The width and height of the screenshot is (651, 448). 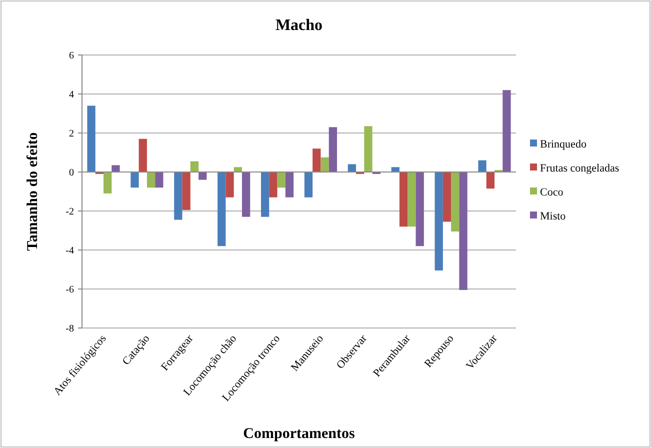 What do you see at coordinates (33, 191) in the screenshot?
I see `y-axis-title: Tamanho do efeito` at bounding box center [33, 191].